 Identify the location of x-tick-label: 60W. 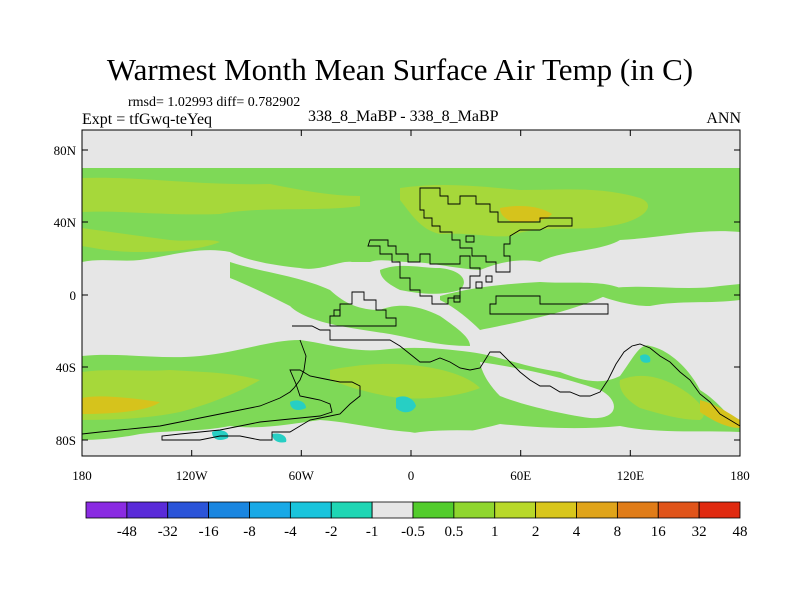
(302, 475).